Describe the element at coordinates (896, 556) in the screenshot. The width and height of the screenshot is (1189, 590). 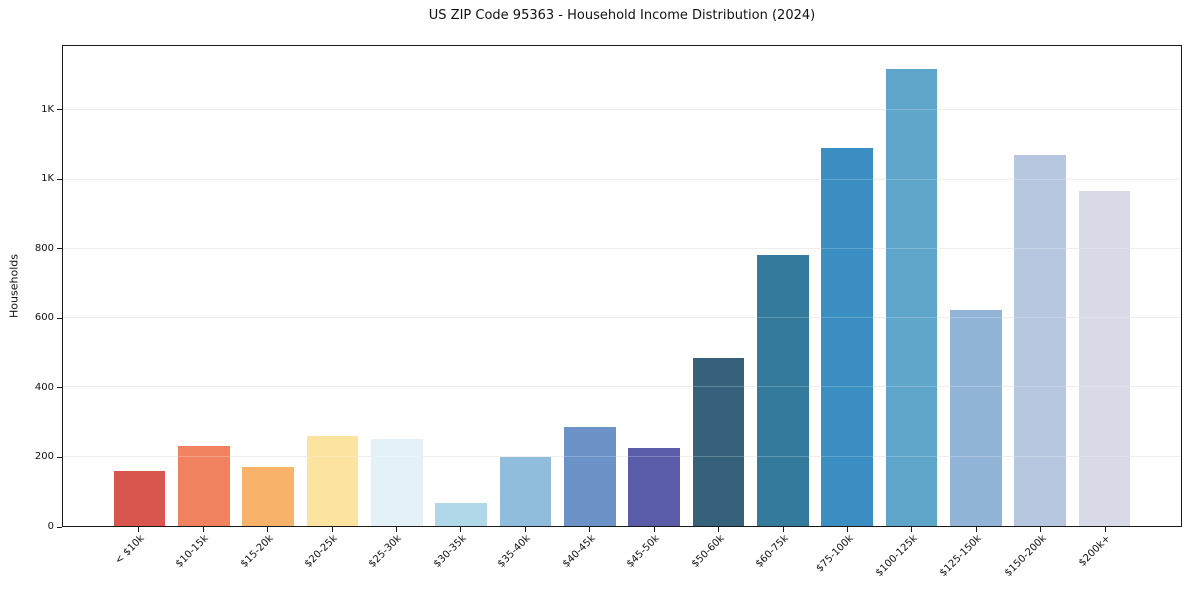
I see `x-tick-label: $100-125k` at that location.